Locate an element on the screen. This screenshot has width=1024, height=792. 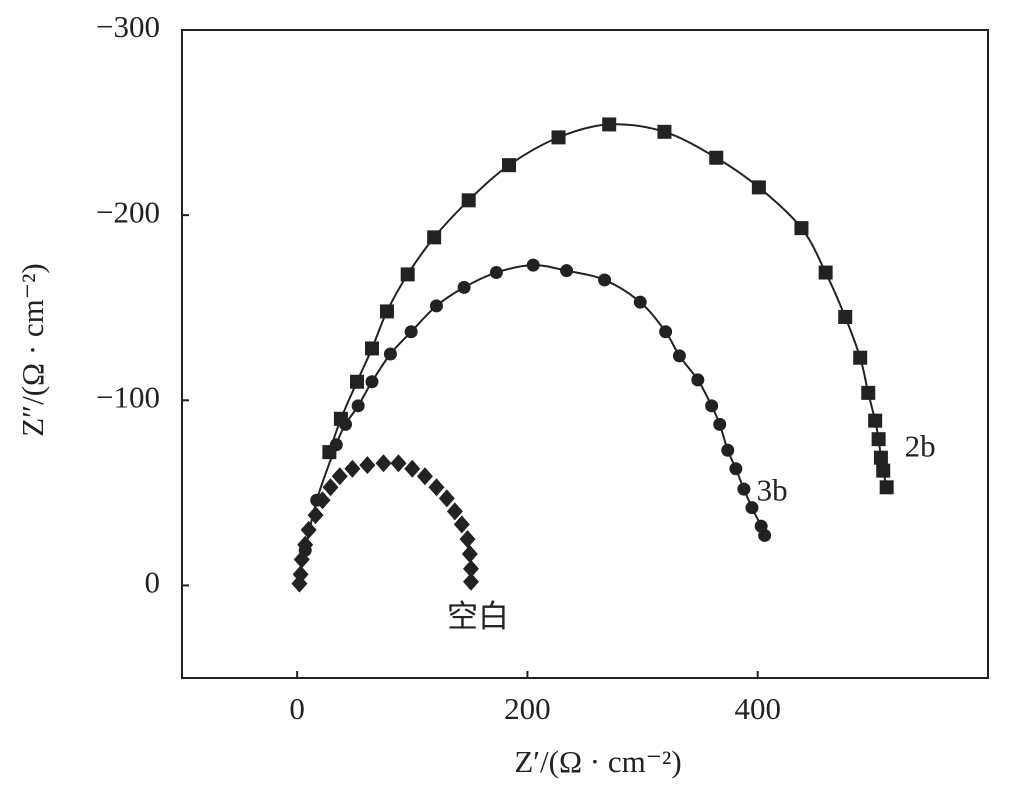
x-axis-label: Z′/(Ω · cm⁻²) is located at coordinates (597, 761).